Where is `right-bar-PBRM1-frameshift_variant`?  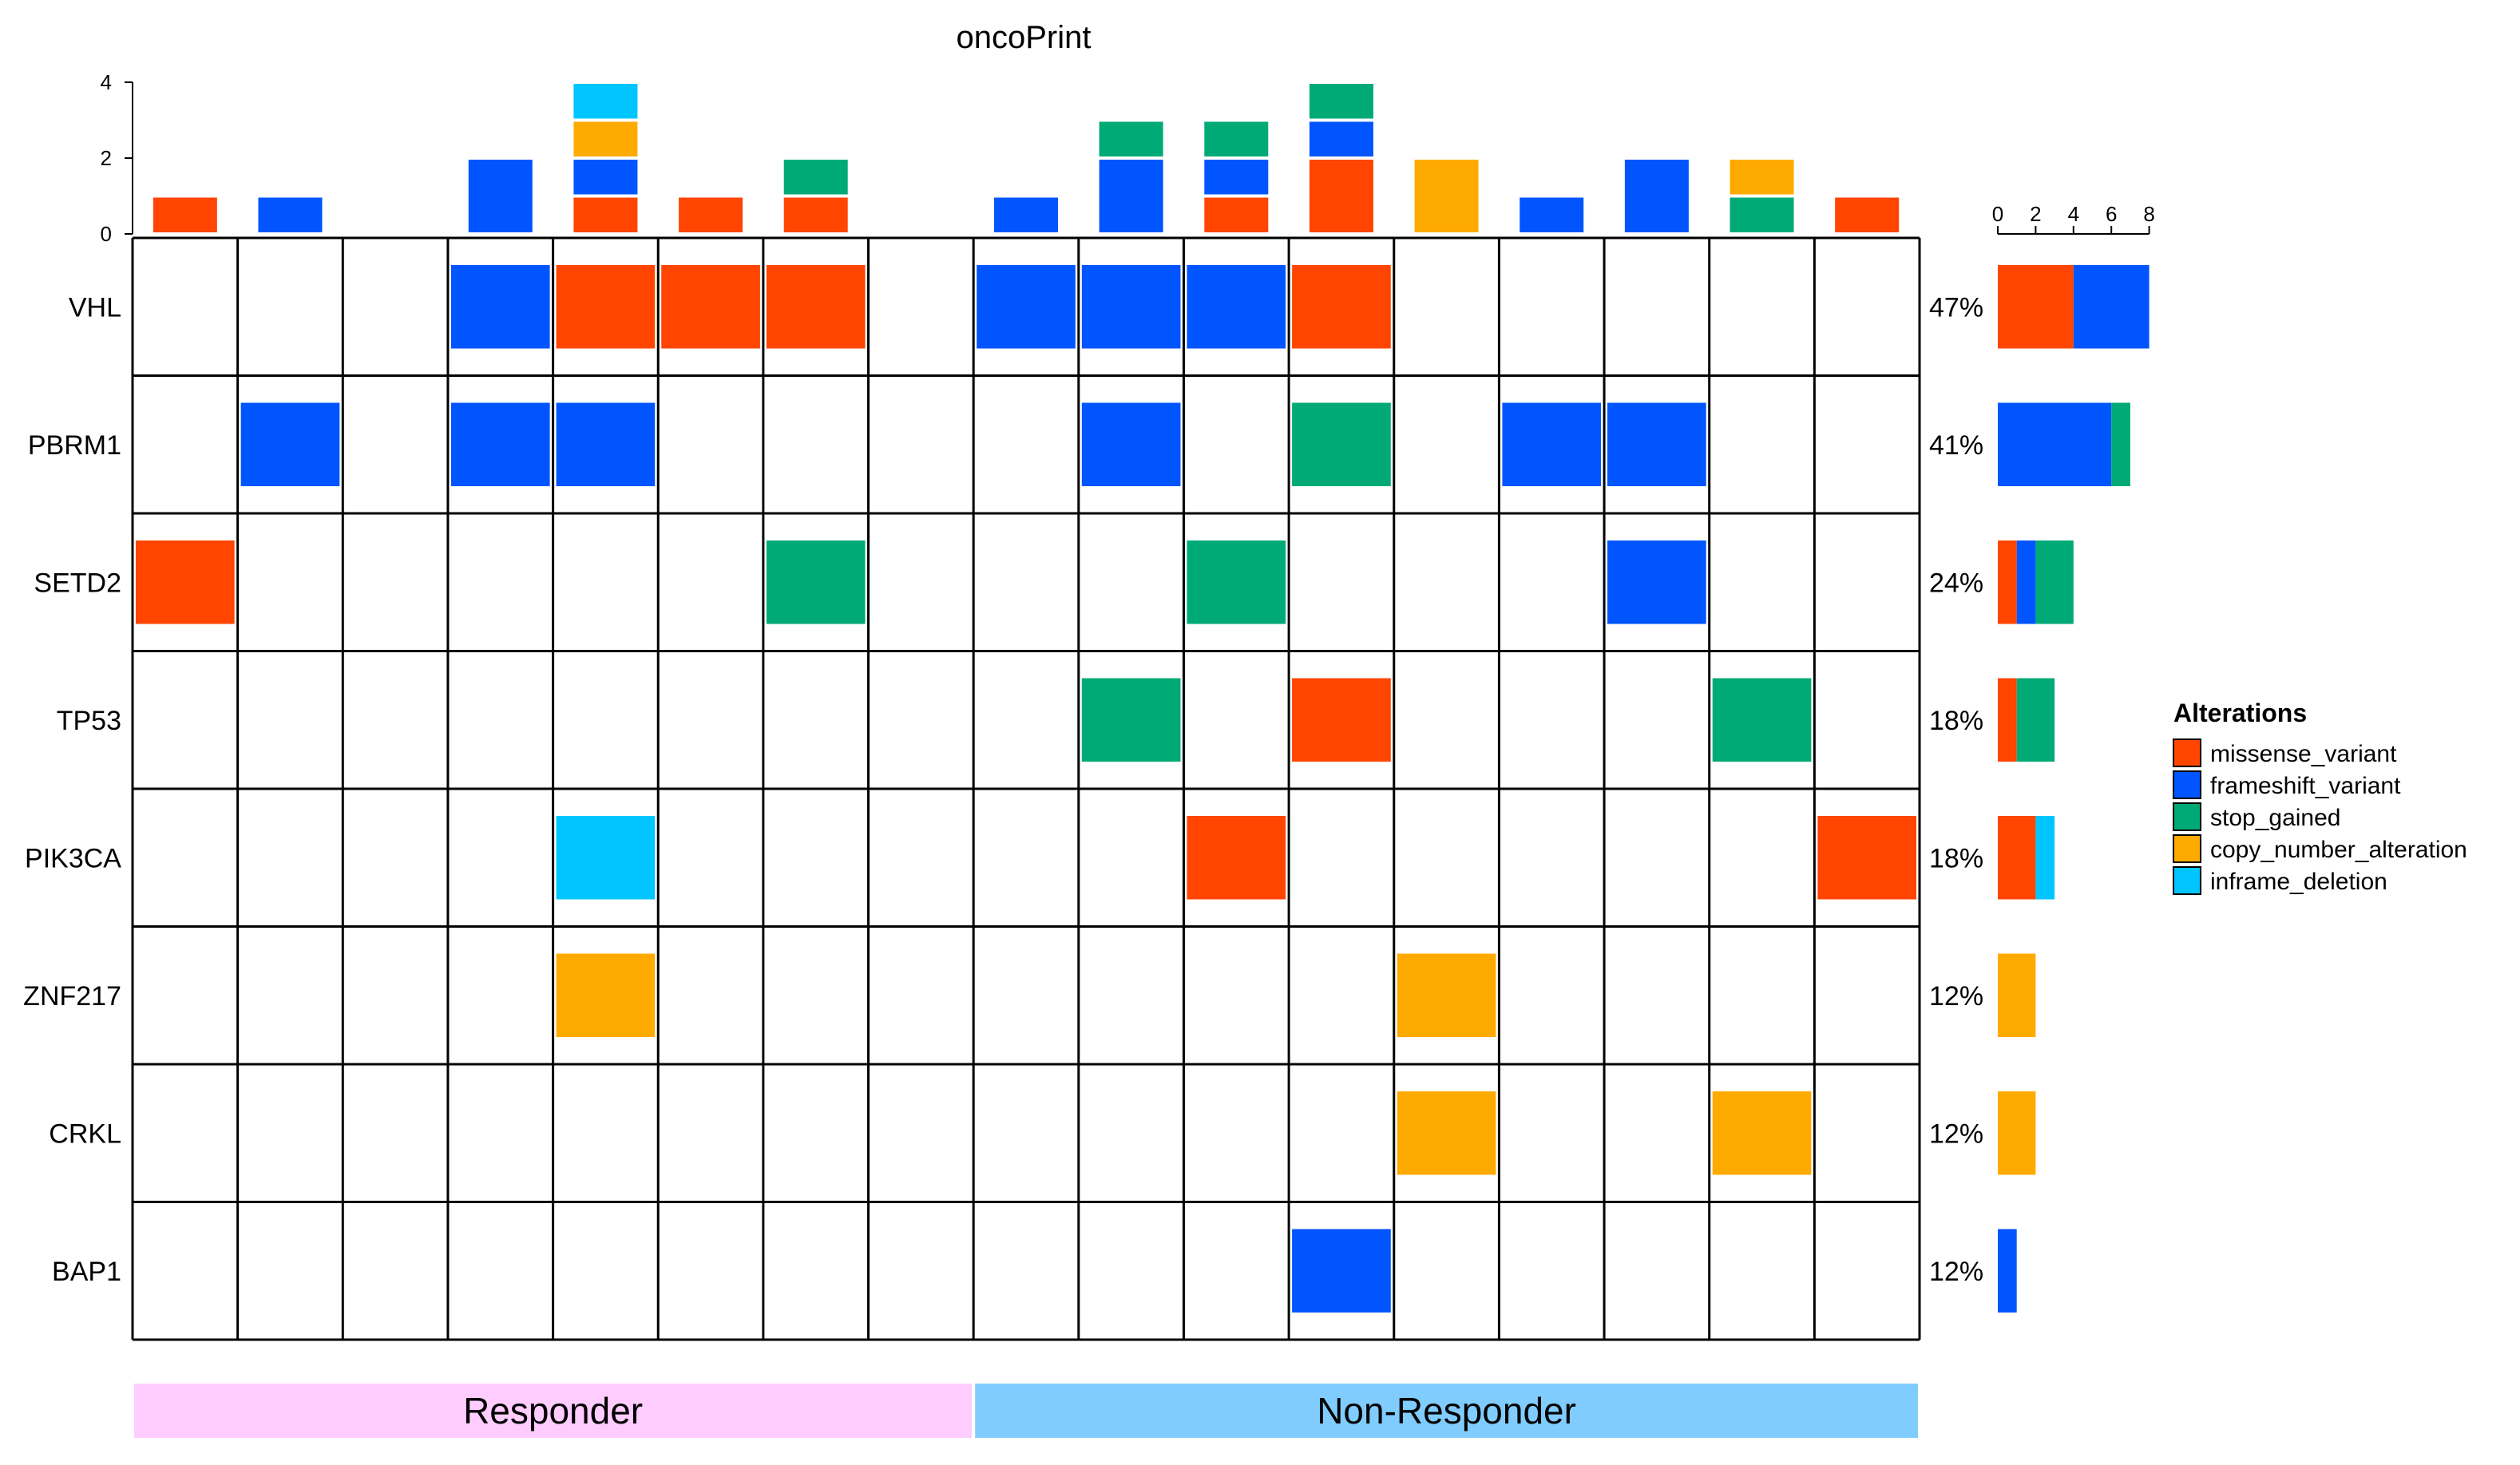
right-bar-PBRM1-frameshift_variant is located at coordinates (2055, 444).